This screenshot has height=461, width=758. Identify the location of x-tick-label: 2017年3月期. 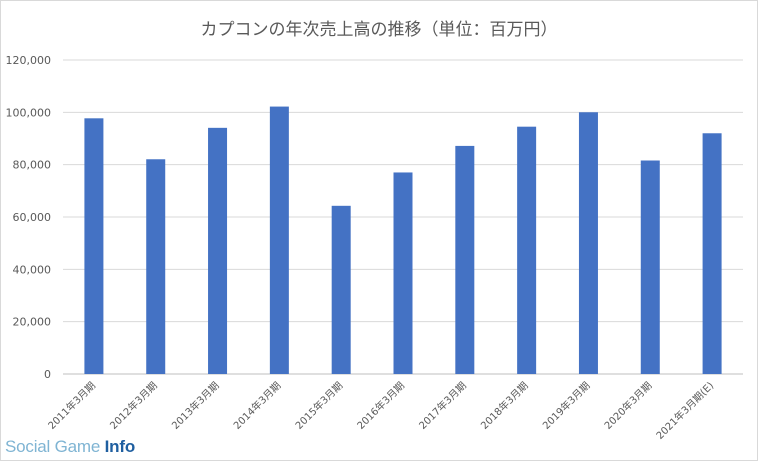
(442, 405).